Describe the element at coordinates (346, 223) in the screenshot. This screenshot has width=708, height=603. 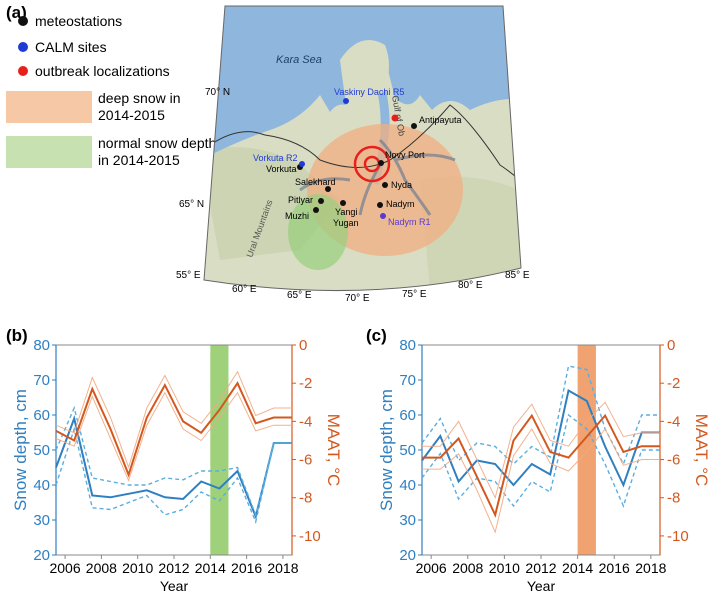
I see `station-yugan-line2: Yugan` at that location.